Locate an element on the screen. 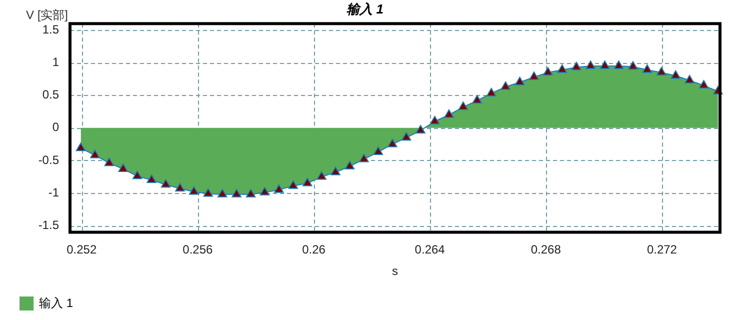  y-tick-label: 1.5 is located at coordinates (51, 29).